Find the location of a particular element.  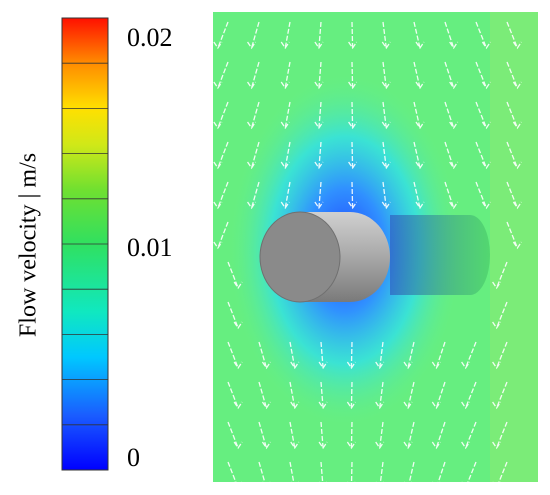

cylinder is located at coordinates (374, 257).